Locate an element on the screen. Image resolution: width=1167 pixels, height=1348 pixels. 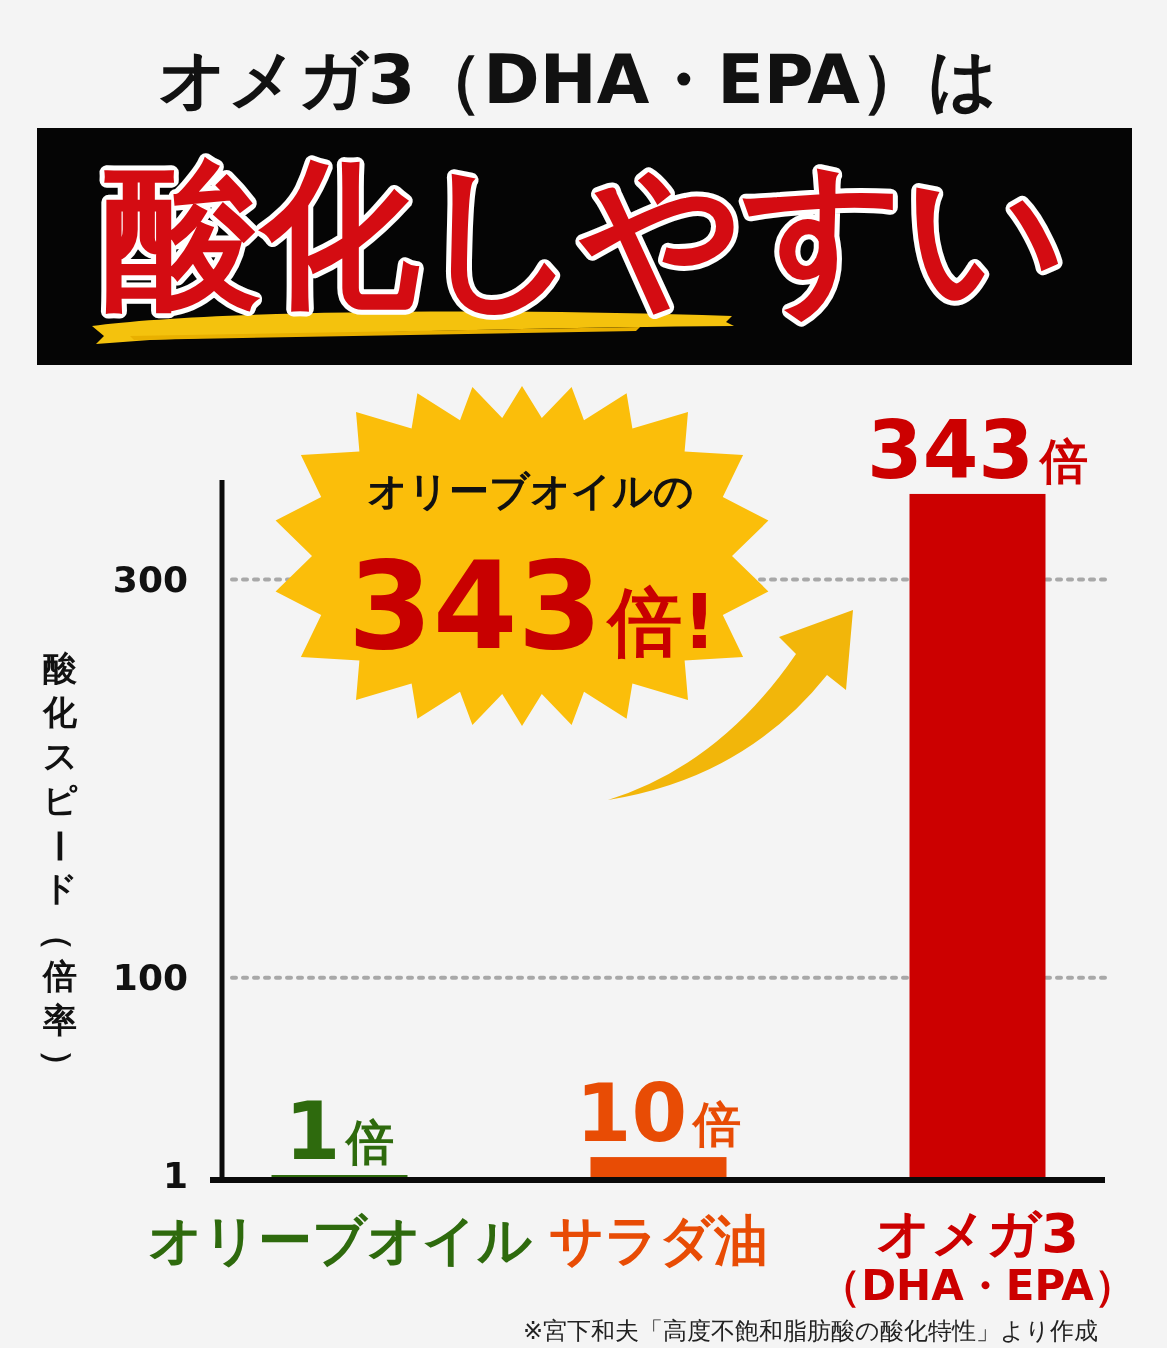
y-tick-label: 300 is located at coordinates (150, 580).